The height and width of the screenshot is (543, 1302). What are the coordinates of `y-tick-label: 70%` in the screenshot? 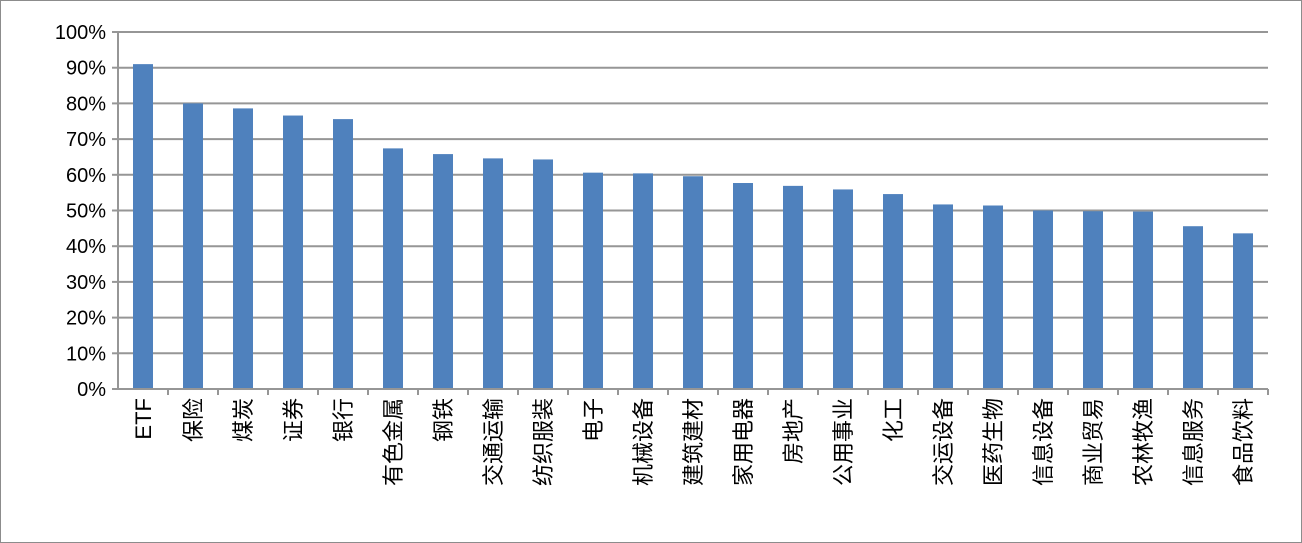 It's located at (86, 140).